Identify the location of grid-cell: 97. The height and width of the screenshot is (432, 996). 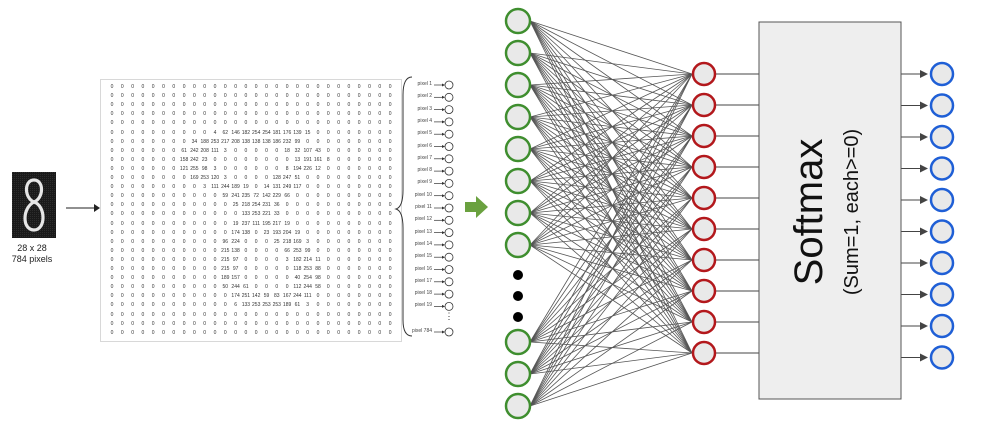
(235, 259).